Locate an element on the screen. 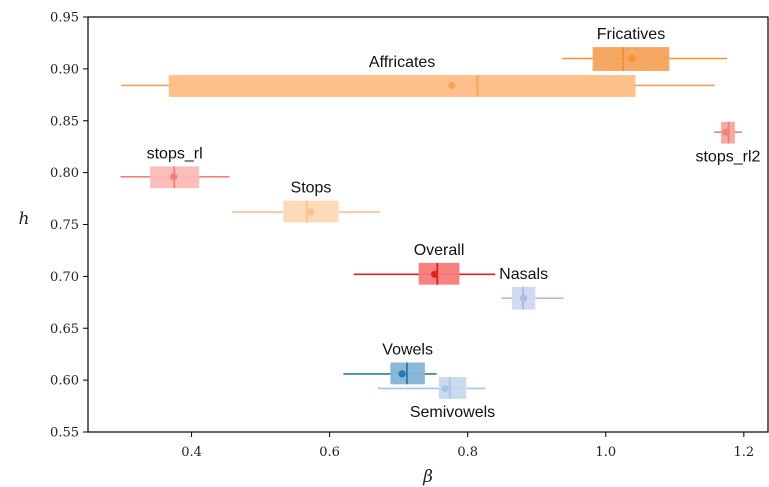 This screenshot has width=769, height=487. group-stops-rl2: stops_rl2 is located at coordinates (728, 143).